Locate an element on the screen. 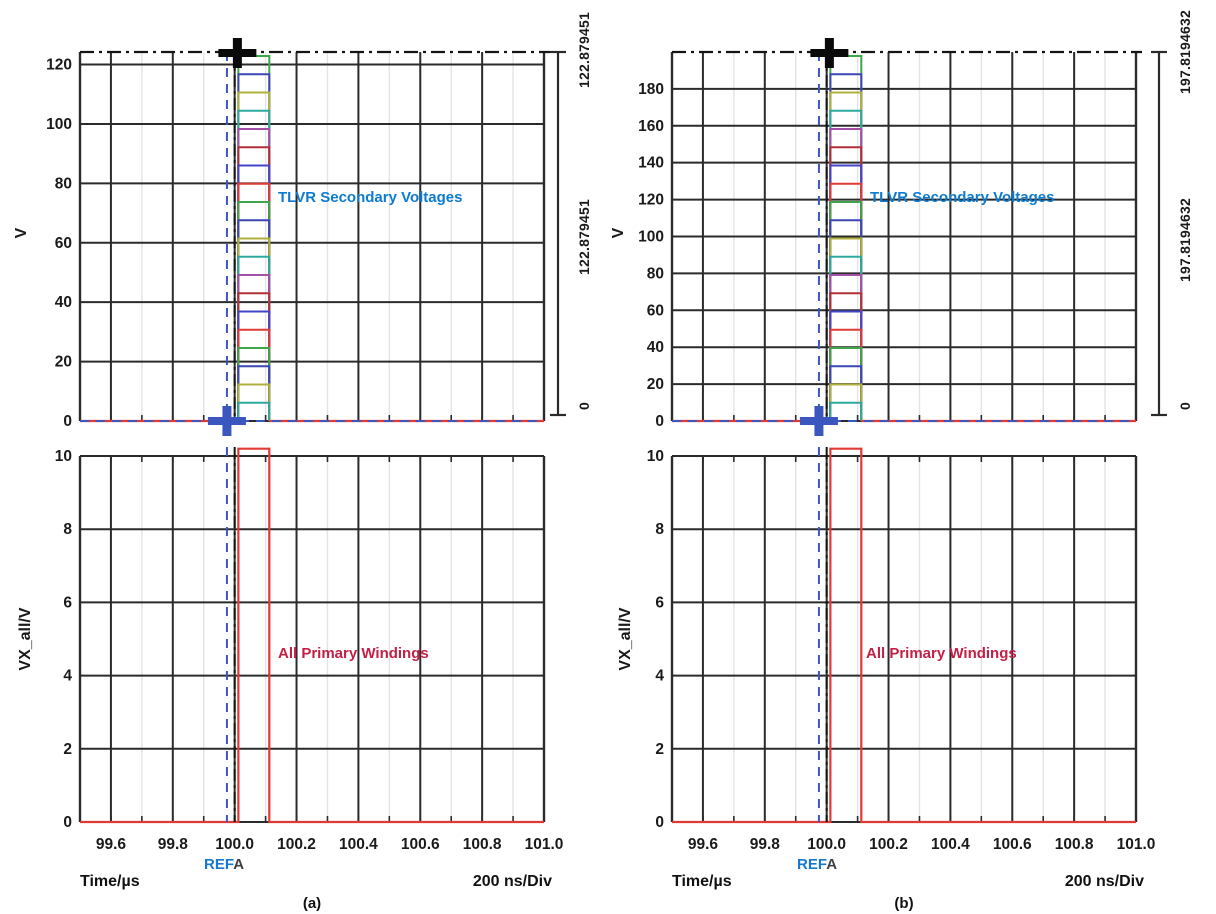 Image resolution: width=1216 pixels, height=914 pixels. time-per-div-label-a: 200 ns/Div is located at coordinates (512, 881).